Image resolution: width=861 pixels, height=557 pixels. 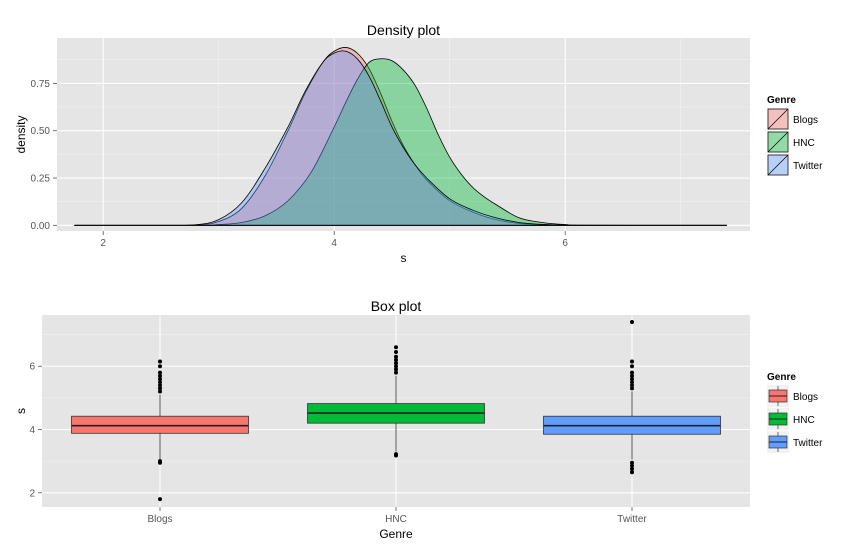 What do you see at coordinates (403, 30) in the screenshot?
I see `density-title: Density plot` at bounding box center [403, 30].